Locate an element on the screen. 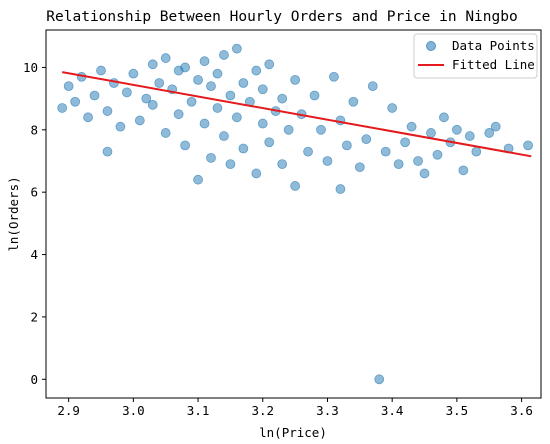 The height and width of the screenshot is (444, 550). x-tick-label: 3.6 is located at coordinates (521, 410).